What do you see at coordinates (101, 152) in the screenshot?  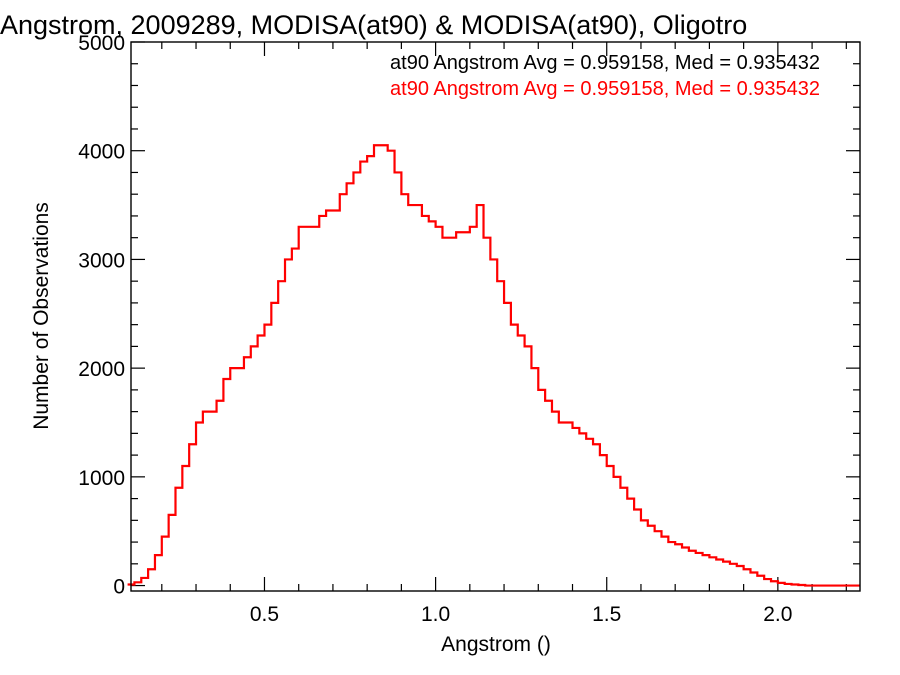 I see `y-tick-label: 4000` at bounding box center [101, 152].